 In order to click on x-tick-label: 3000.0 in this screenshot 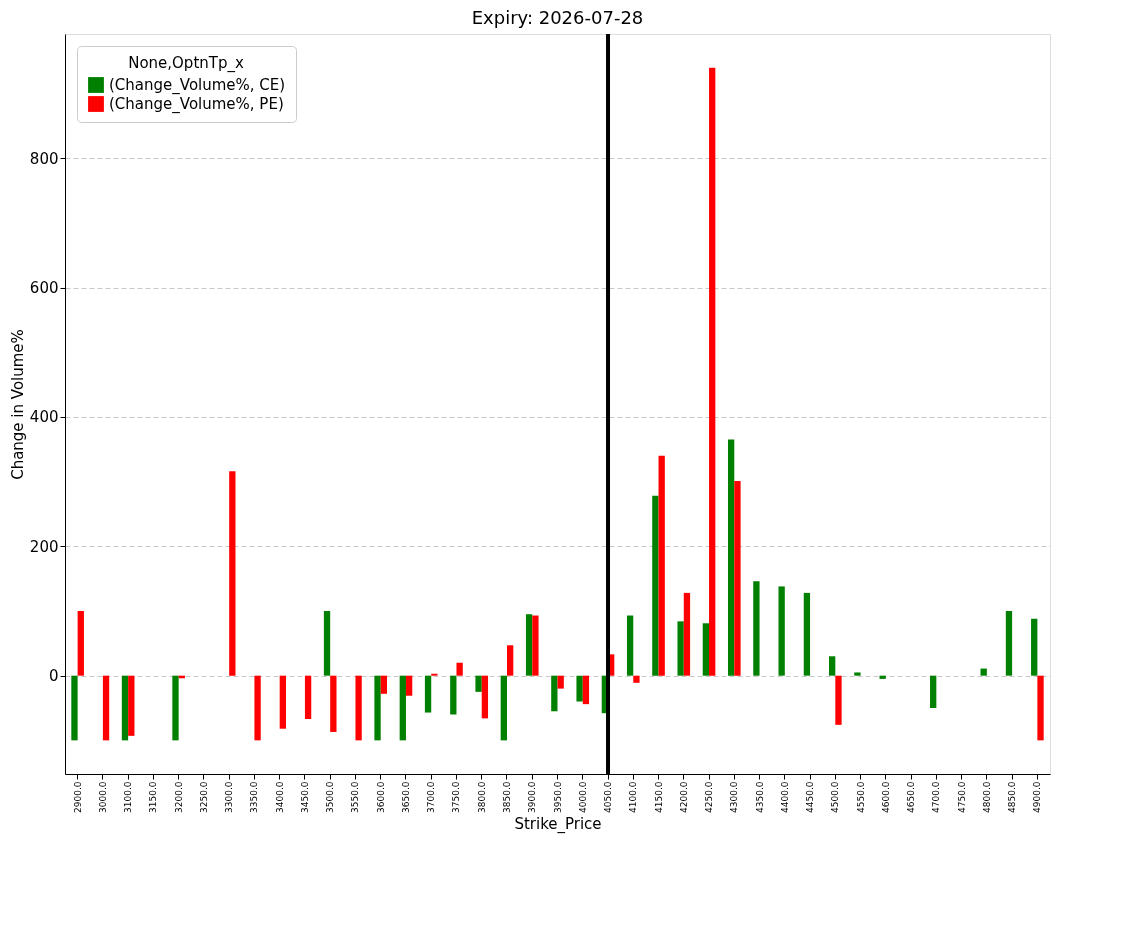, I will do `click(102, 797)`.